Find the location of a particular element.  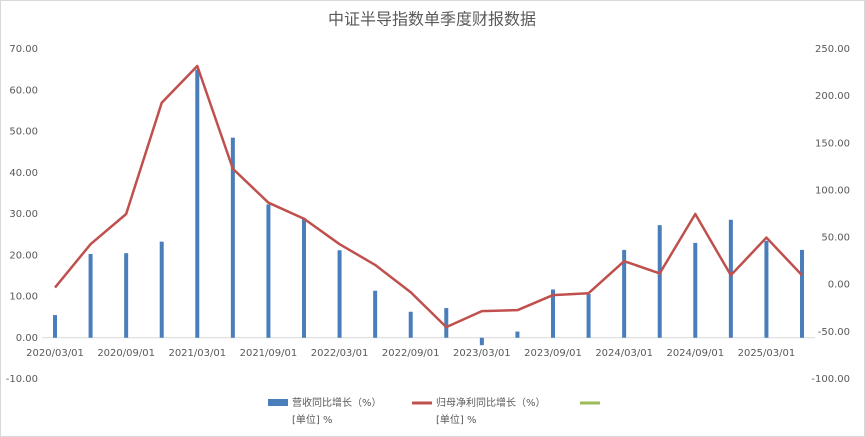

x-tick-label: 2024/09/01 is located at coordinates (695, 353).